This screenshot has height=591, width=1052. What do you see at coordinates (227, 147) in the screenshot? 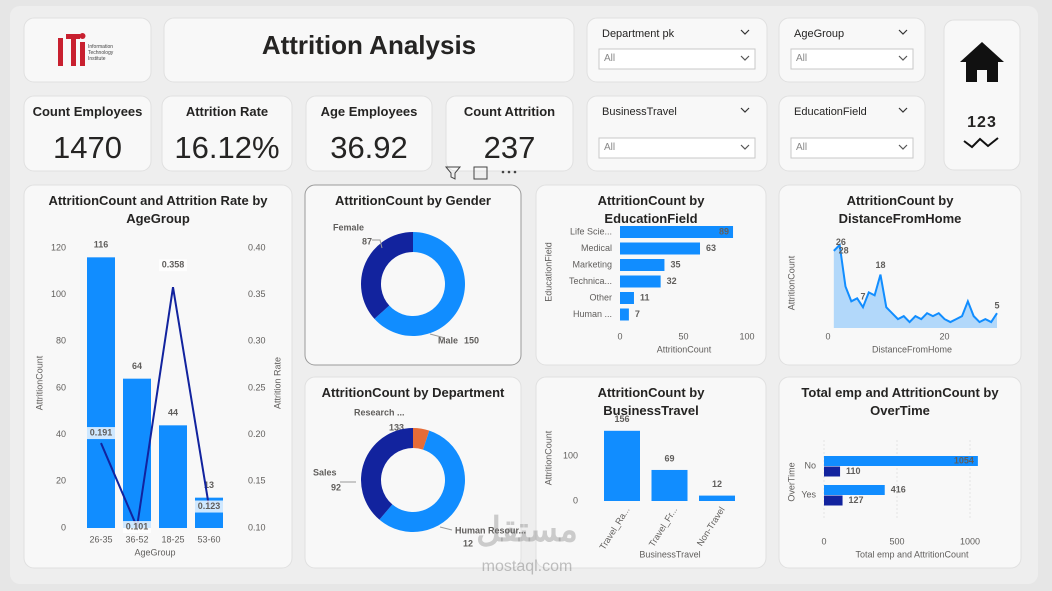
I see `kpi-value: 16.12%` at bounding box center [227, 147].